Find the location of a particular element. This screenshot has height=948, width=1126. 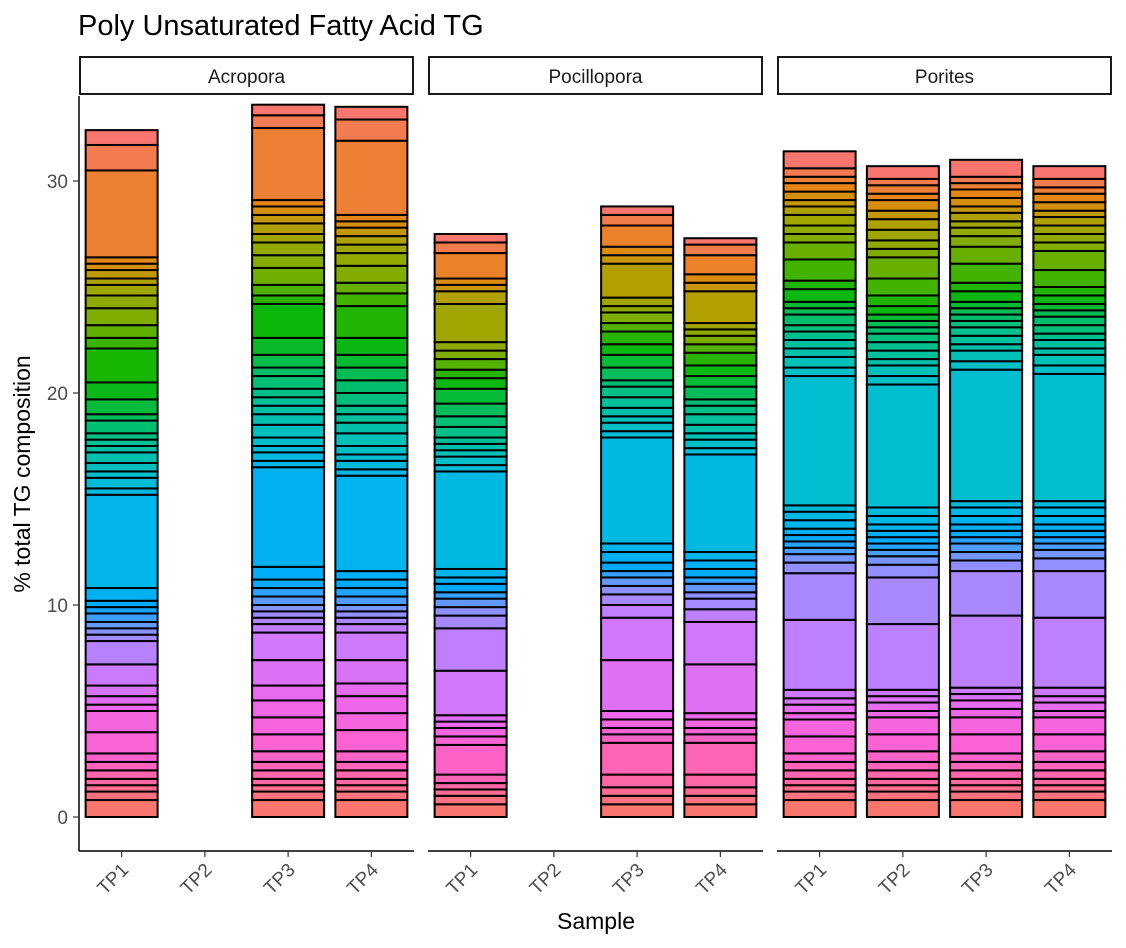

facet-strip-label: Porites is located at coordinates (944, 77).